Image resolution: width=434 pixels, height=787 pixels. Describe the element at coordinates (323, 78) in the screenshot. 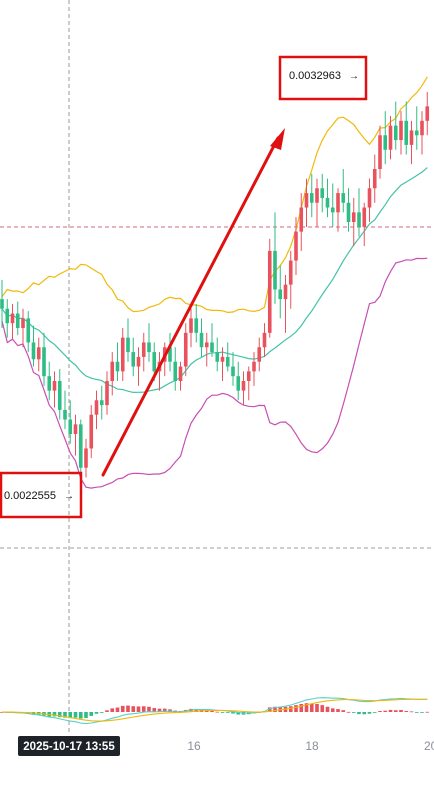

I see `high-annotation-box` at that location.